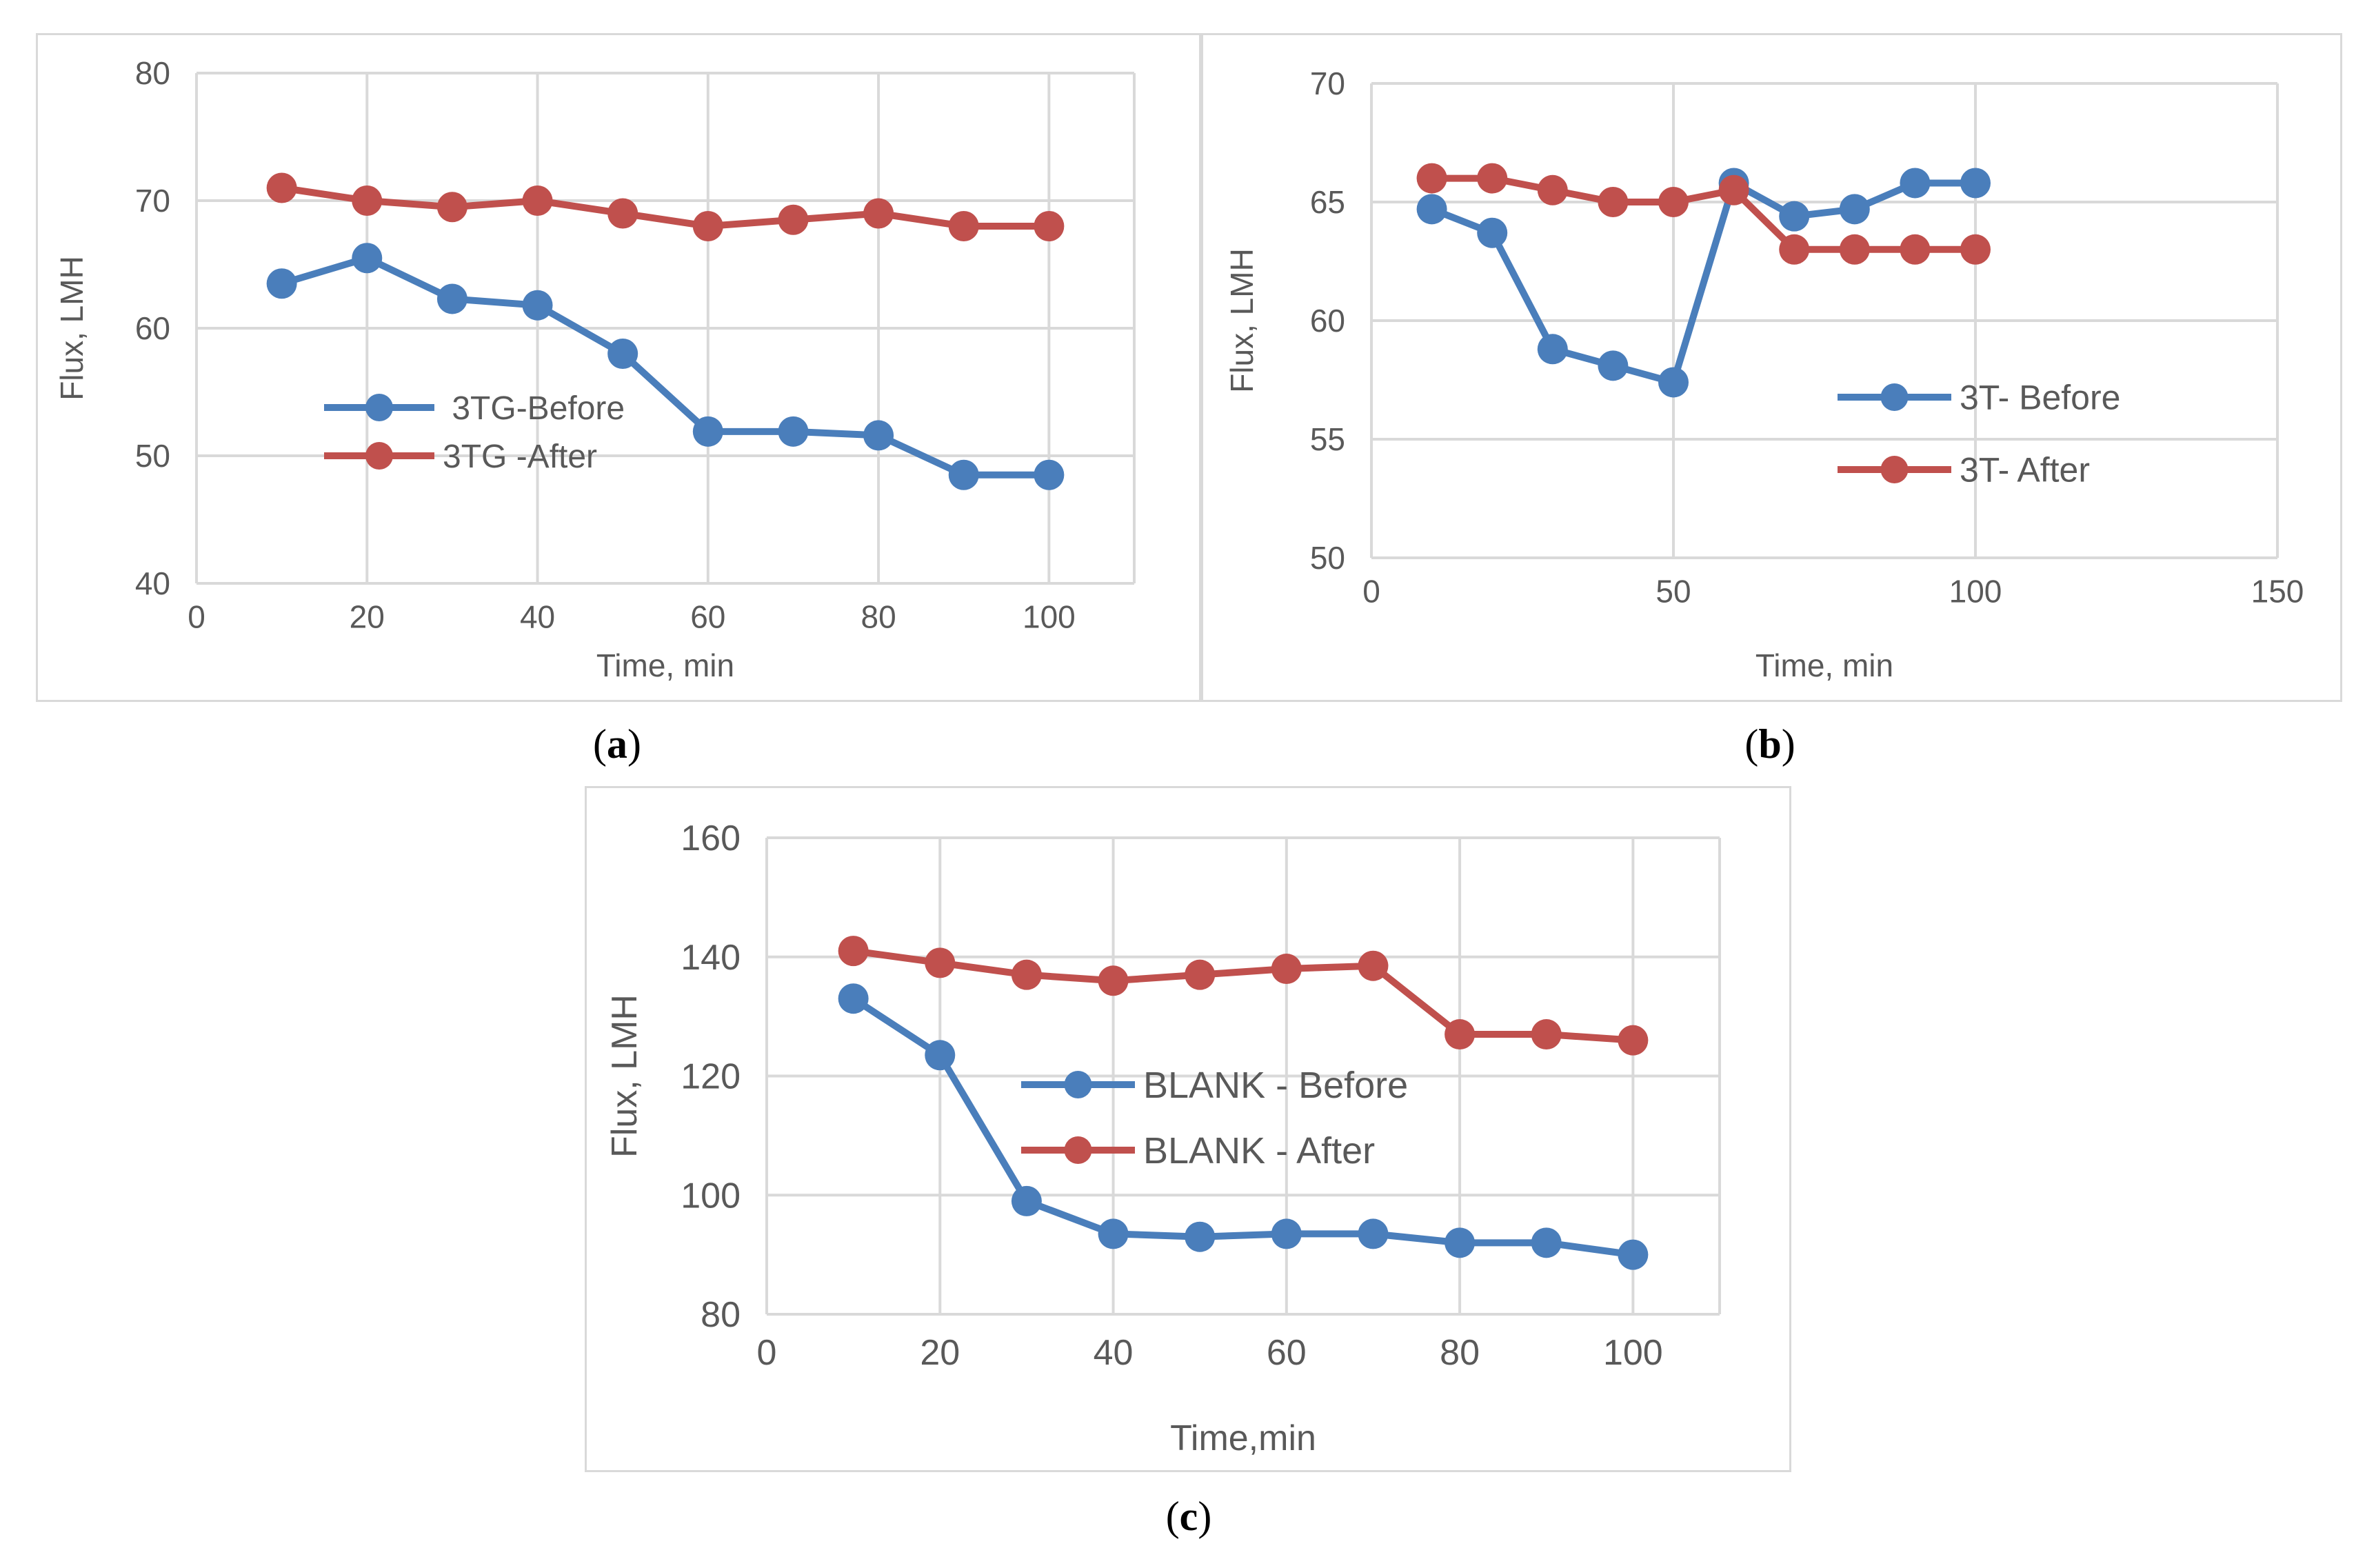 The width and height of the screenshot is (2365, 1568). I want to click on chart-c-legend-label-1: BLANK - After, so click(1259, 1151).